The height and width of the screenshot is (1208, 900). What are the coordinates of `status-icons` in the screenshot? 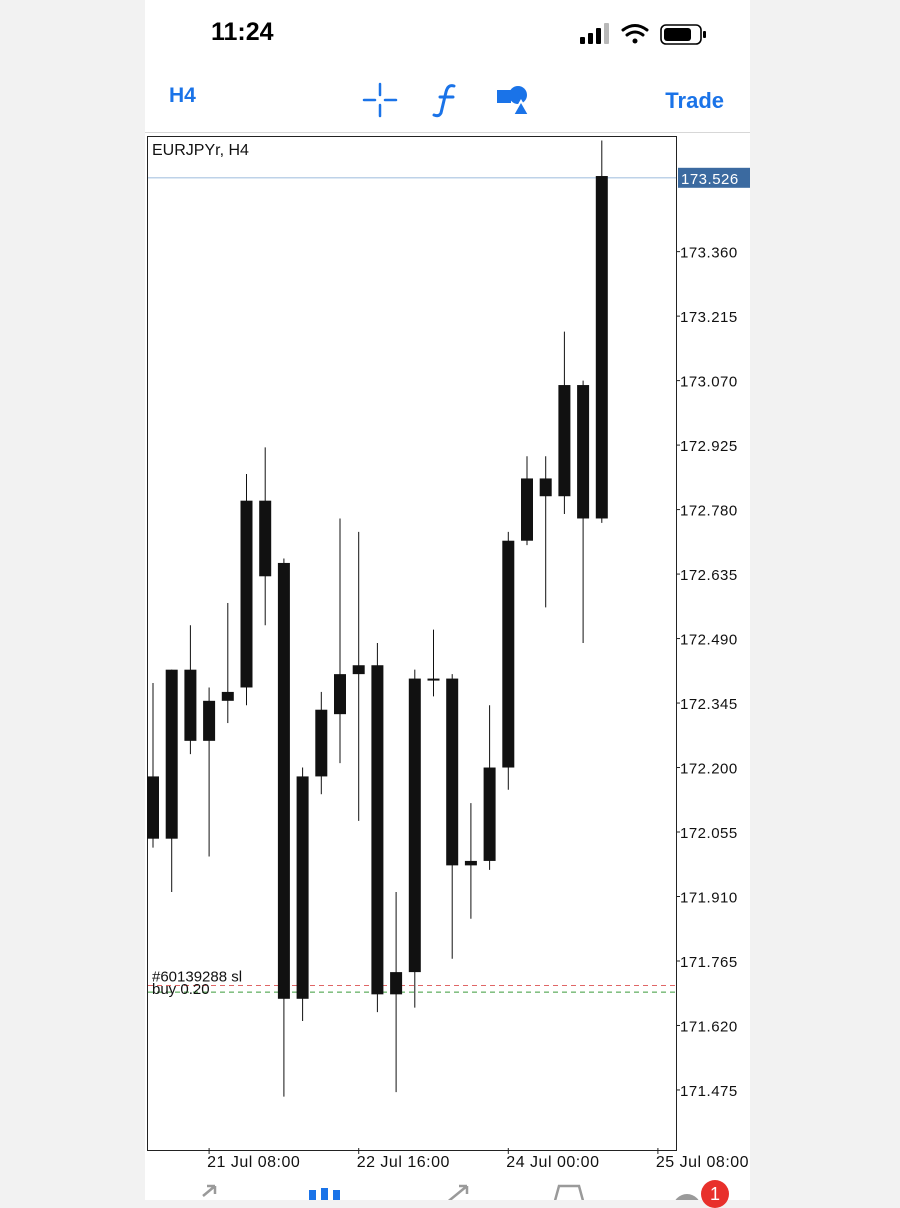 It's located at (643, 34).